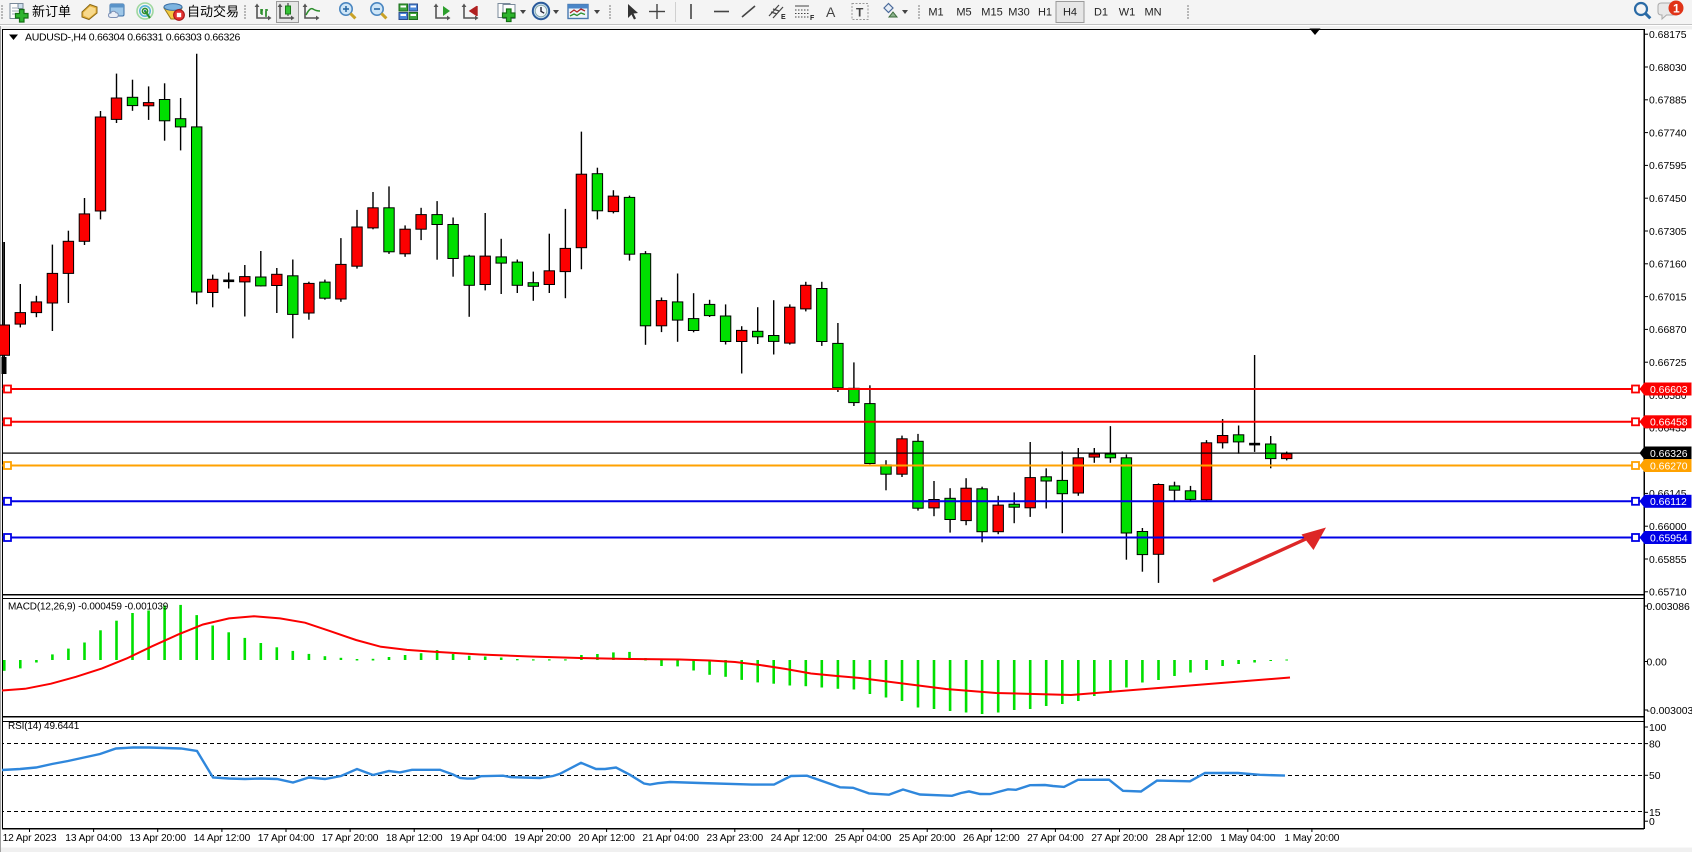  I want to click on svg-text: 50, so click(1655, 776).